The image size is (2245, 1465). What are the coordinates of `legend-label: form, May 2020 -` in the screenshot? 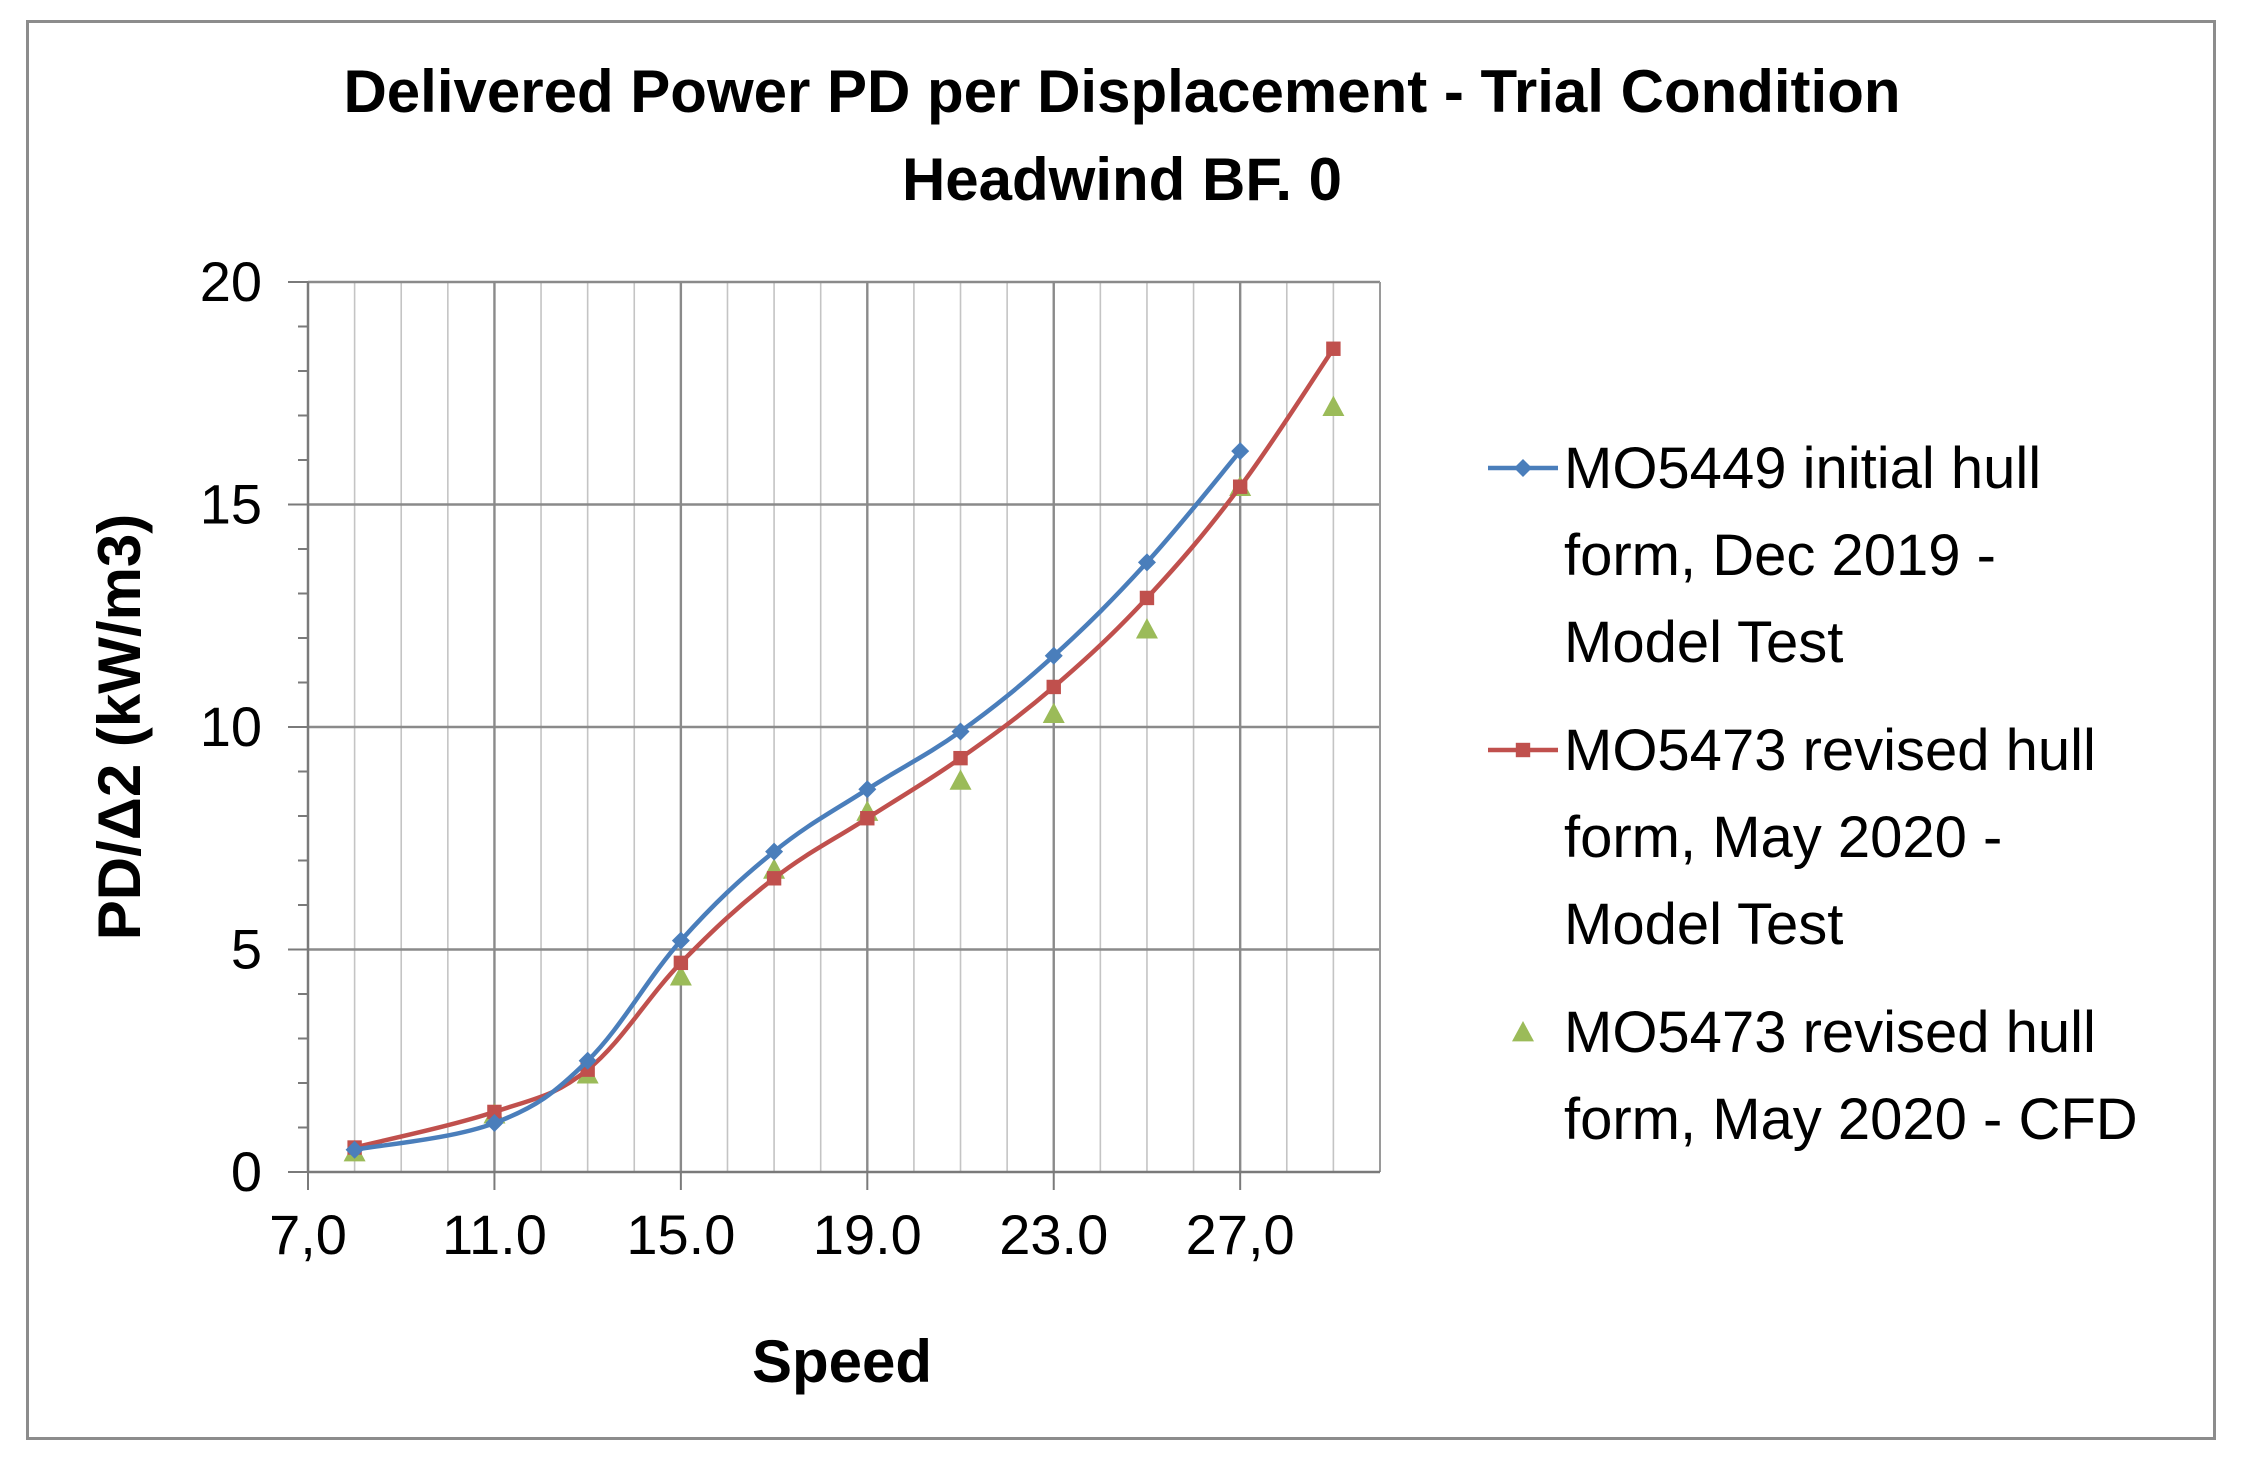 It's located at (1783, 837).